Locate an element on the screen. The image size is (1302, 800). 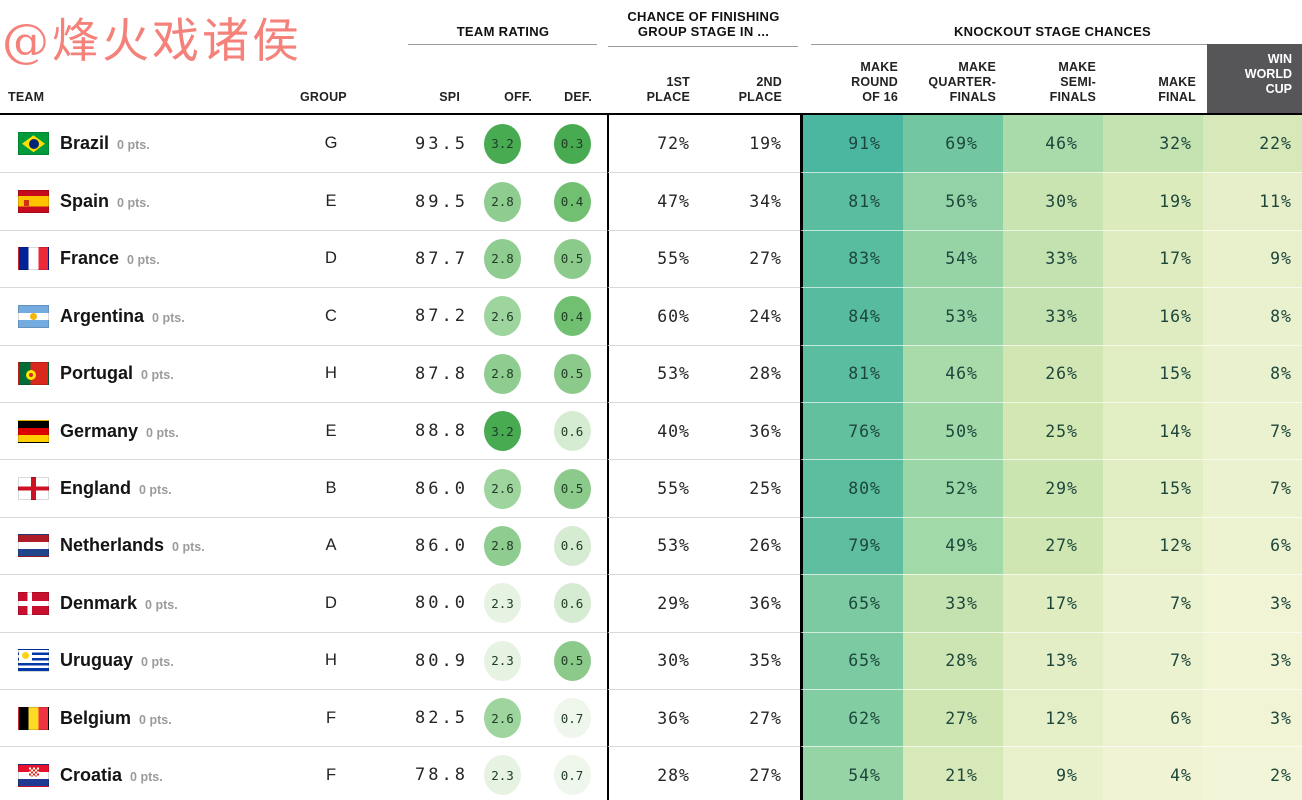
team-name: Croatia is located at coordinates (91, 774).